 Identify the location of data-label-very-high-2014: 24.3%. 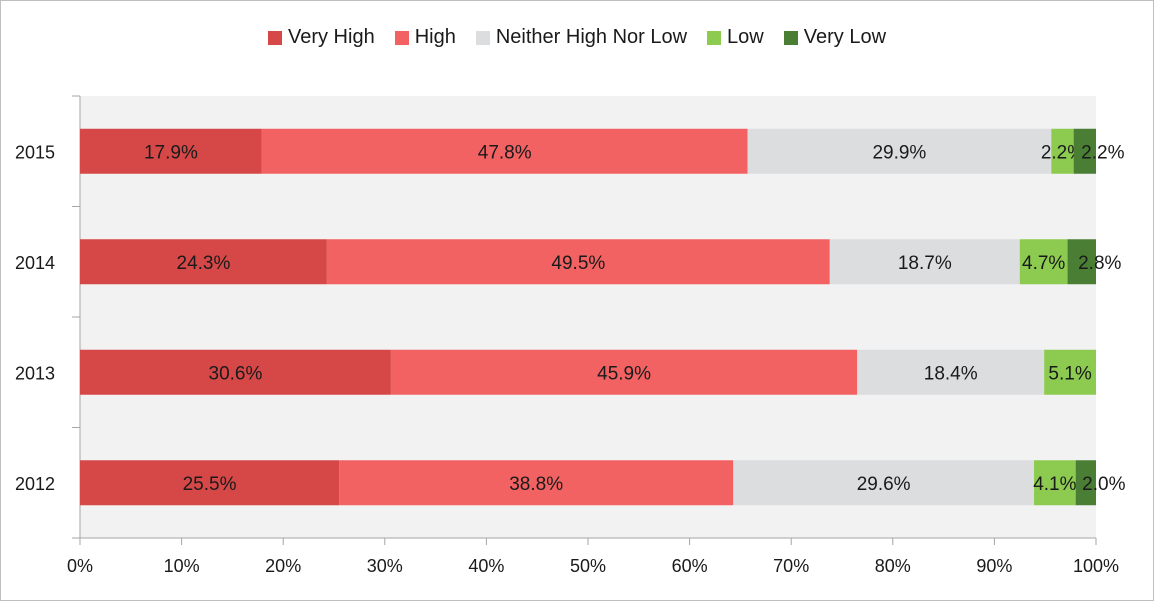
(204, 263).